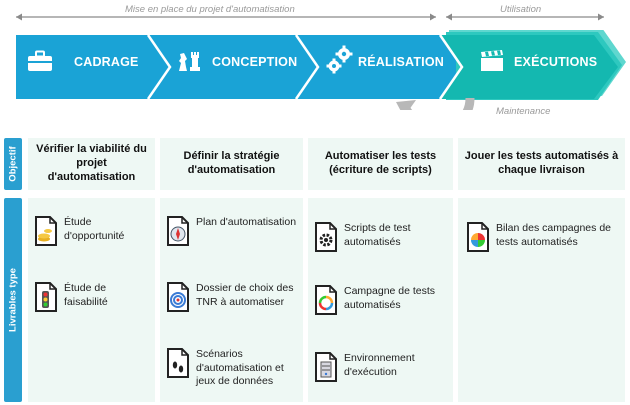  I want to click on footprints-document-icon, so click(178, 363).